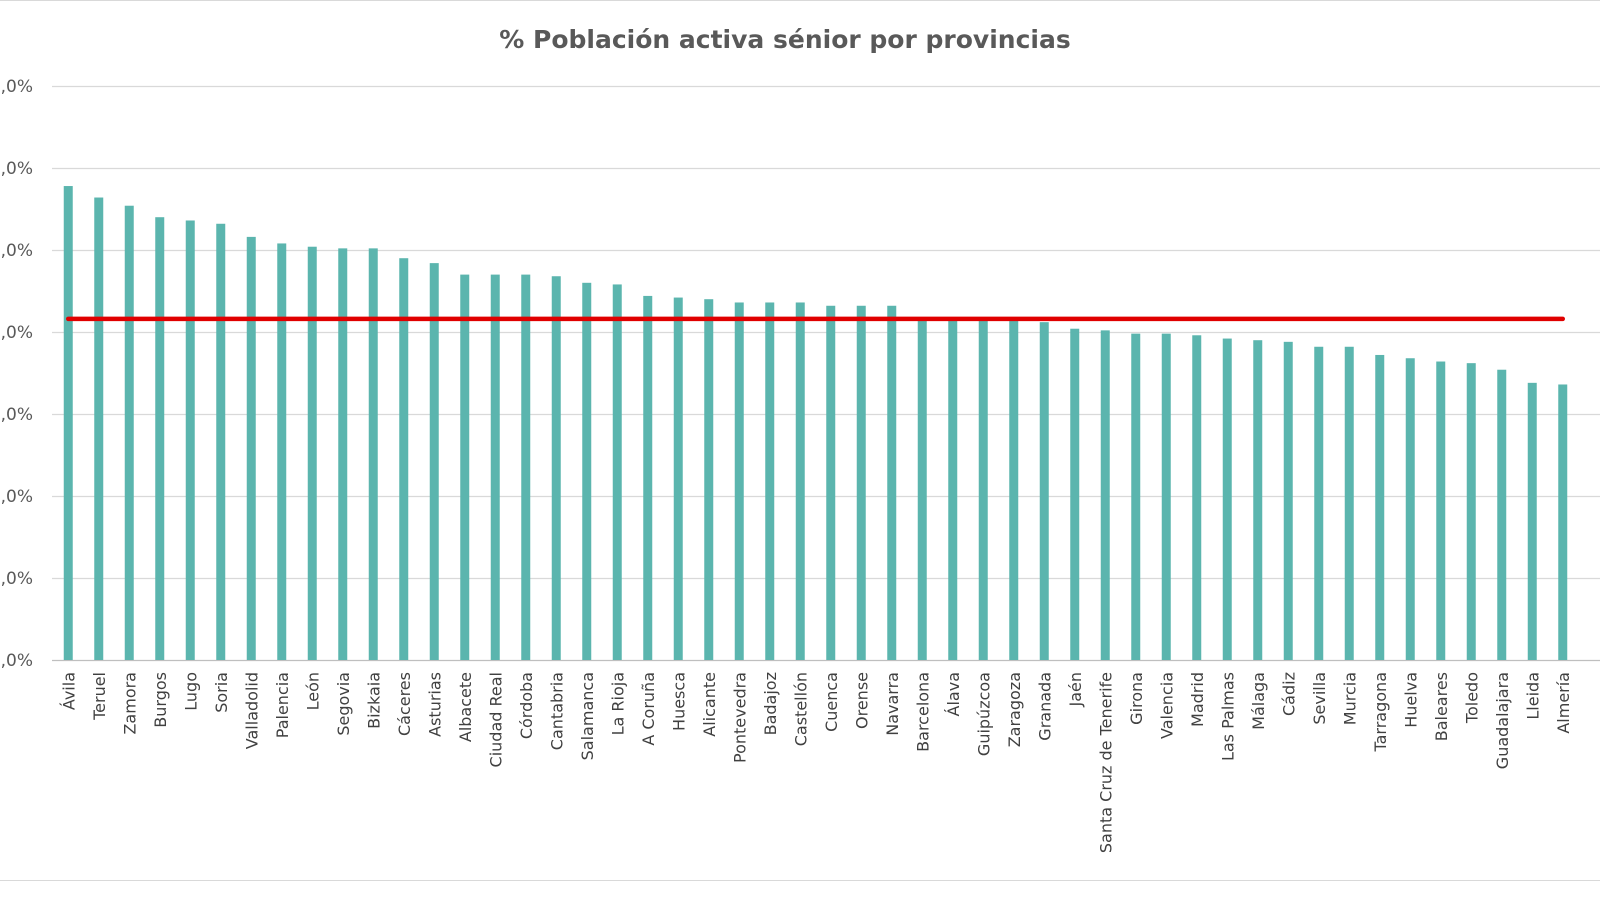 The height and width of the screenshot is (900, 1600). I want to click on x-tick-label: Palencia, so click(282, 705).